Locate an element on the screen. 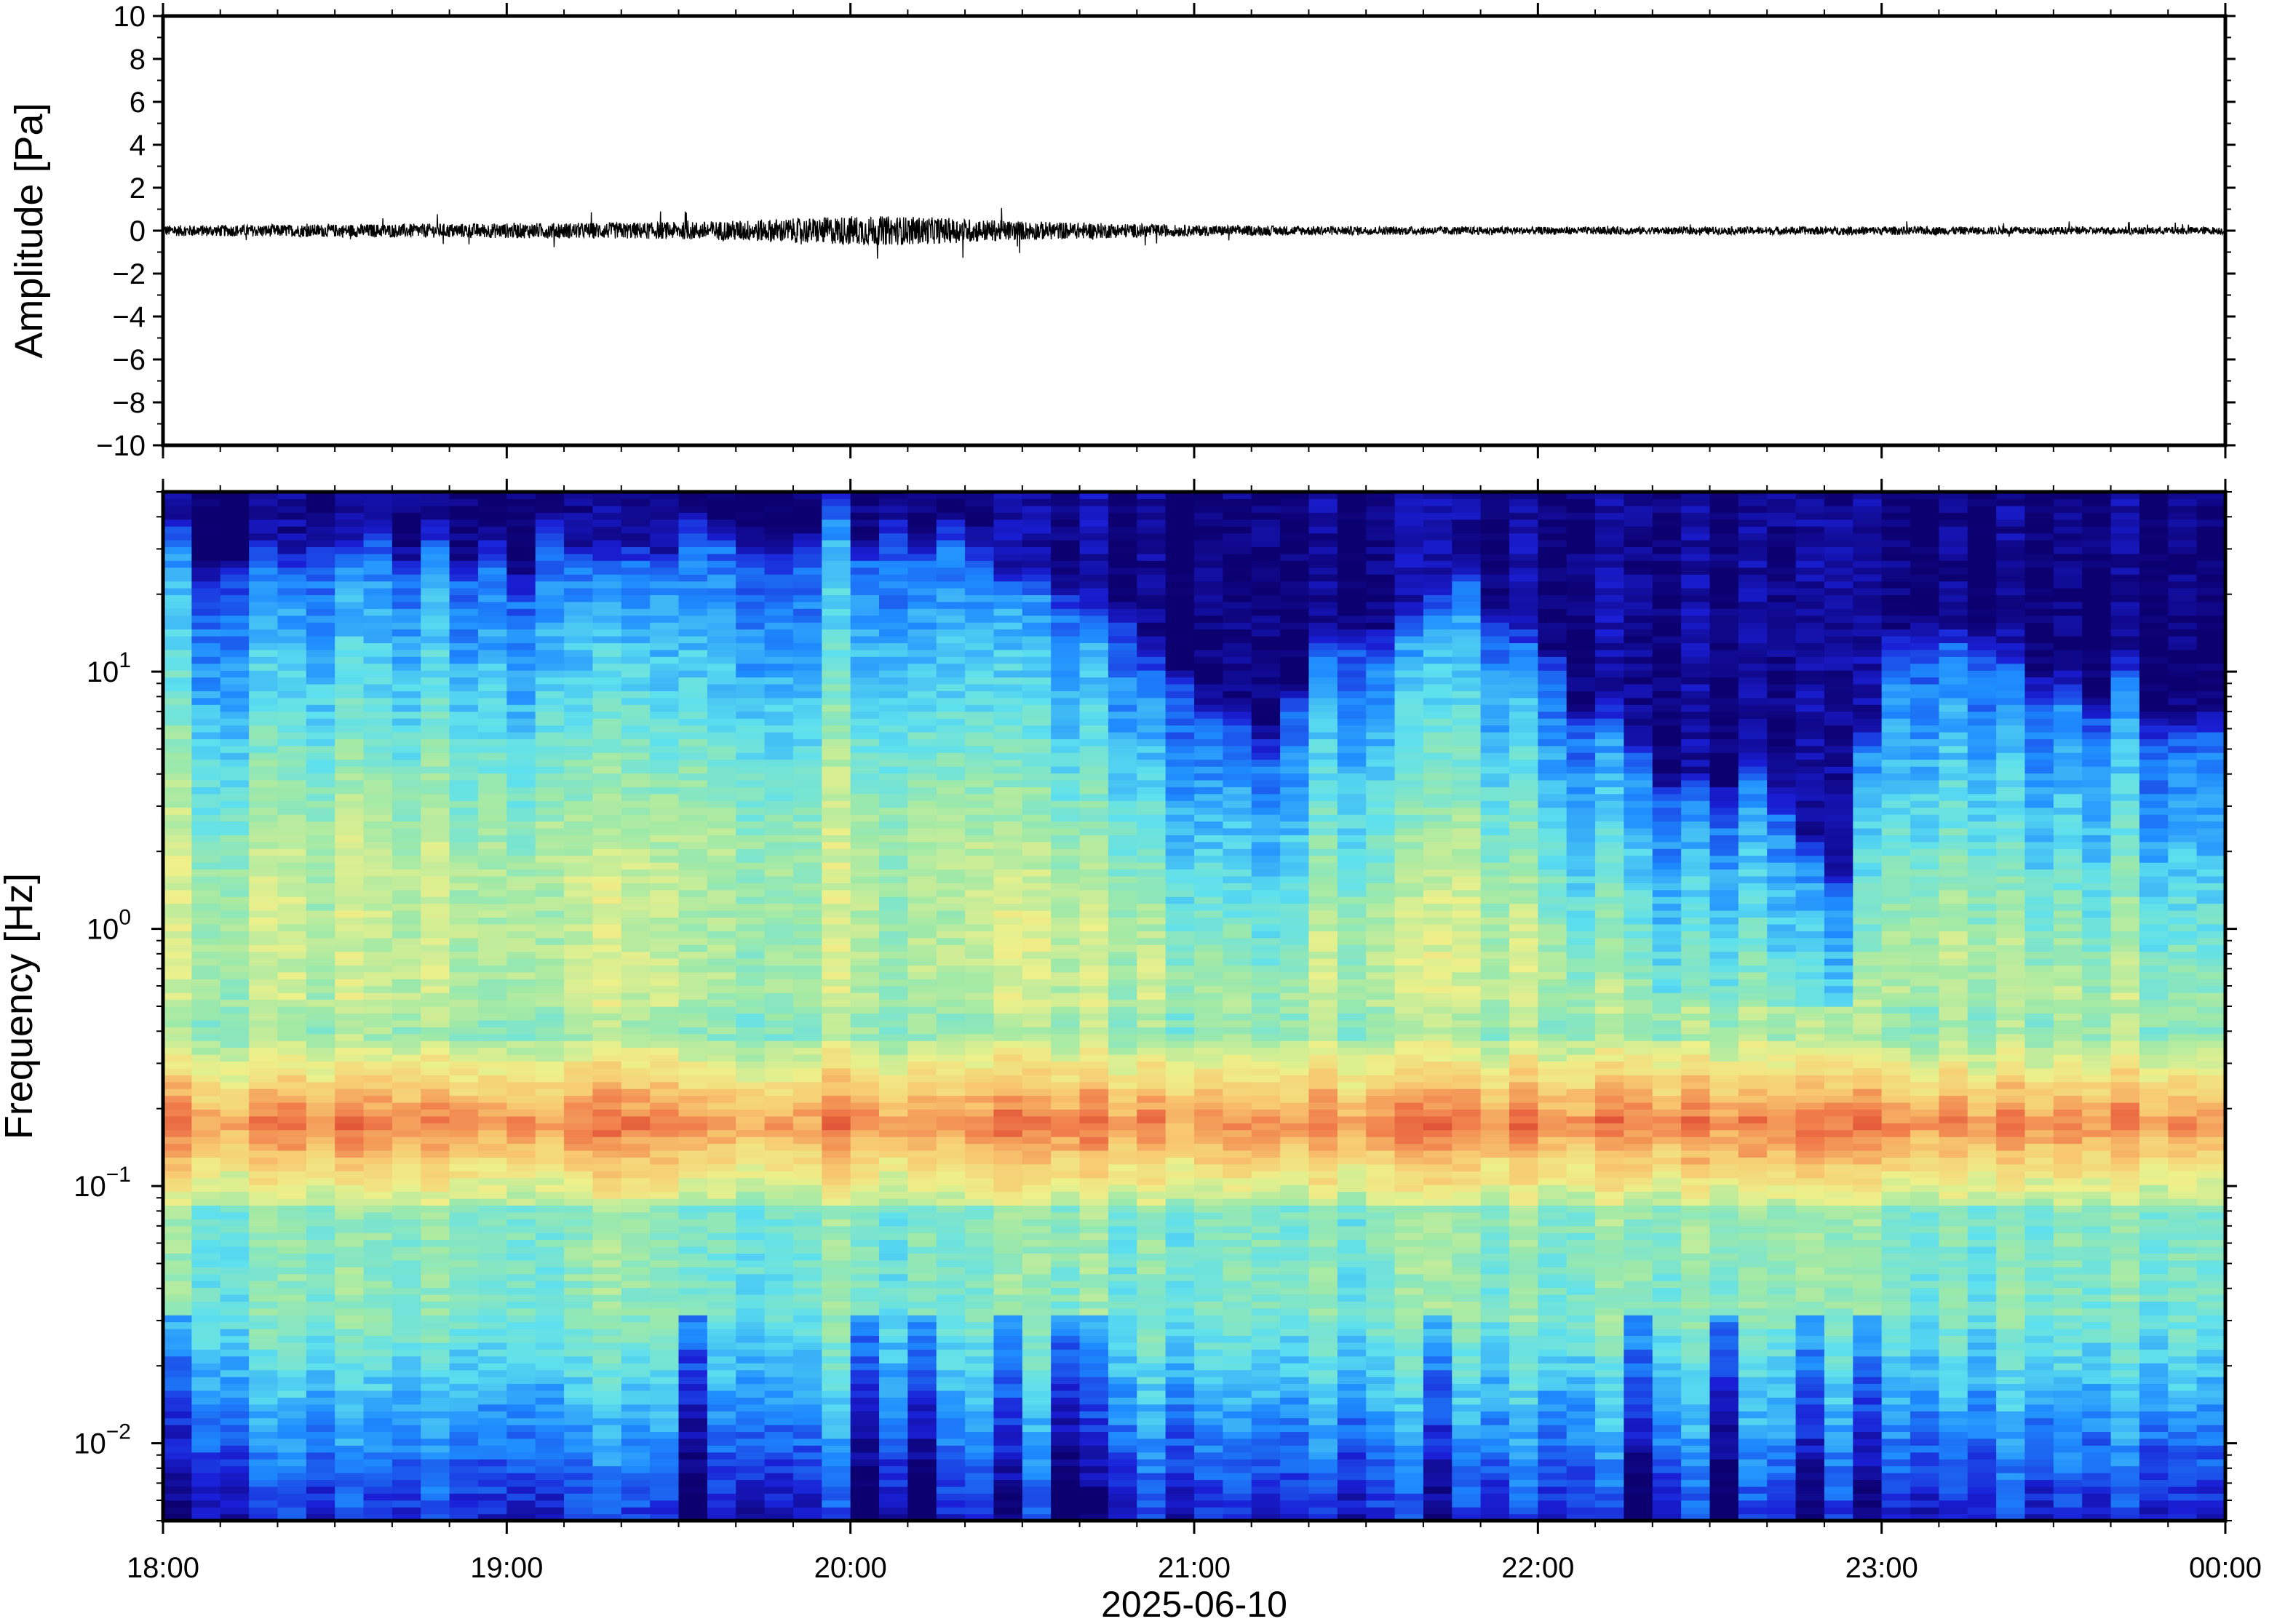  waveform-y-tick-label: −4 is located at coordinates (129, 317).